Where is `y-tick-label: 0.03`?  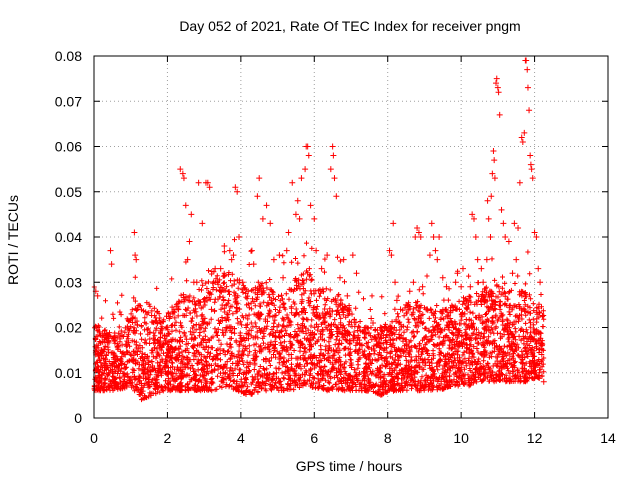 y-tick-label: 0.03 is located at coordinates (68, 282).